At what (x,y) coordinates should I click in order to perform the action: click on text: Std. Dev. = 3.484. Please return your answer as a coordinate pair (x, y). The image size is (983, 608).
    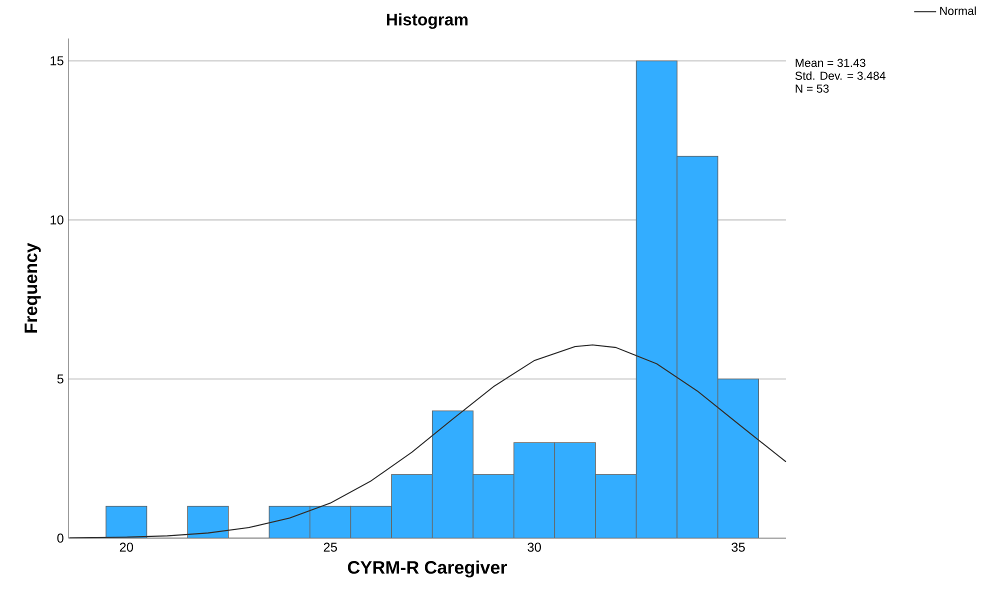
    Looking at the image, I should click on (840, 76).